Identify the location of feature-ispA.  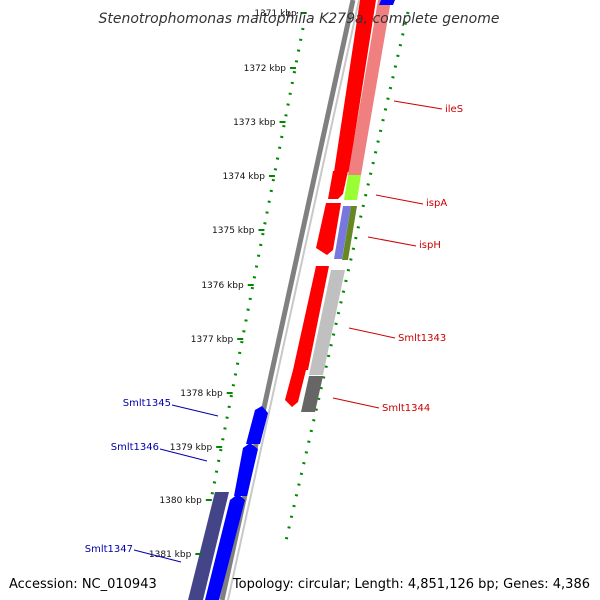
(352, 187).